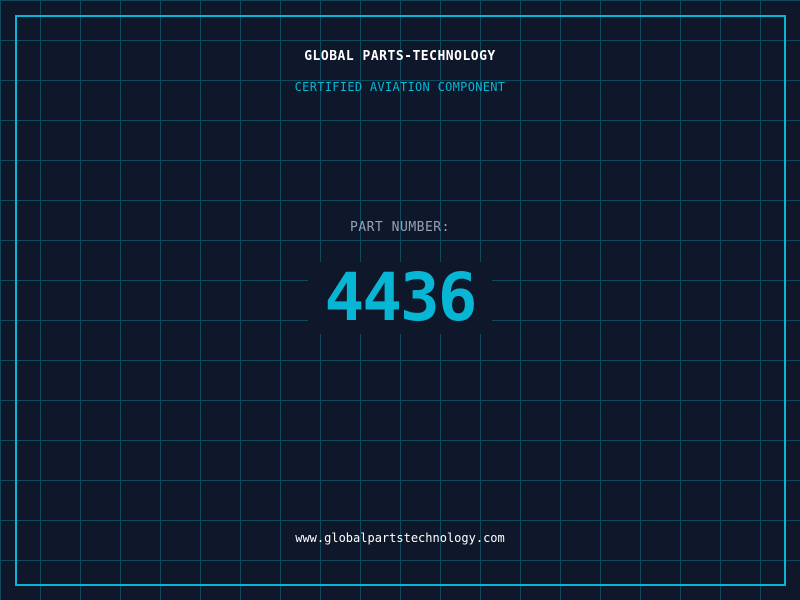 Image resolution: width=800 pixels, height=600 pixels. What do you see at coordinates (400, 227) in the screenshot?
I see `part-number-label: PART NUMBER:` at bounding box center [400, 227].